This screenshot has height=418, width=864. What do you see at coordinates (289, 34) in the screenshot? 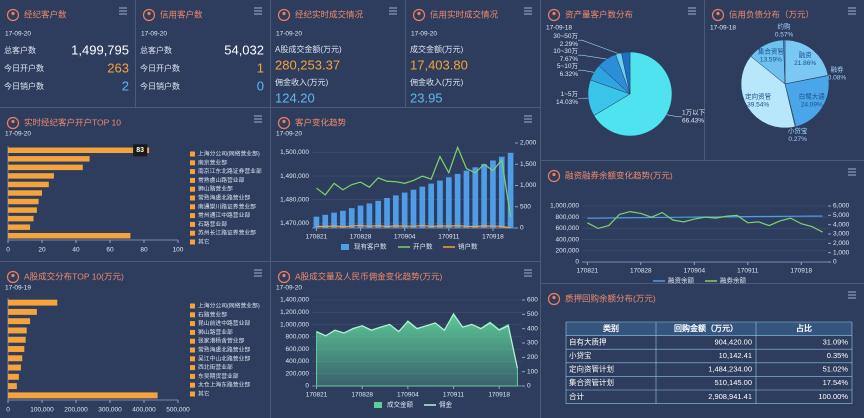
I see `panel-date: 17-09-20` at bounding box center [289, 34].